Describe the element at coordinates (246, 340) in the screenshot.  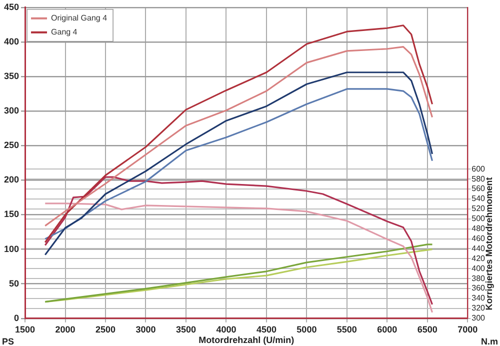
I see `x-axis-title: Motordrehzahl (U/min)` at that location.